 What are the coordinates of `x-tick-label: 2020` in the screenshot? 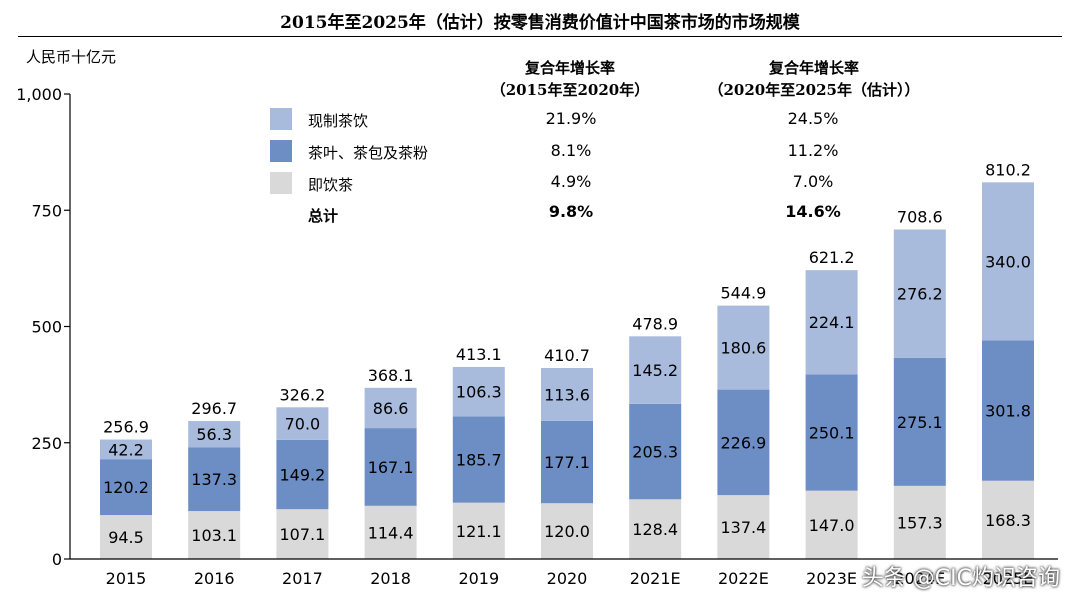 It's located at (567, 578).